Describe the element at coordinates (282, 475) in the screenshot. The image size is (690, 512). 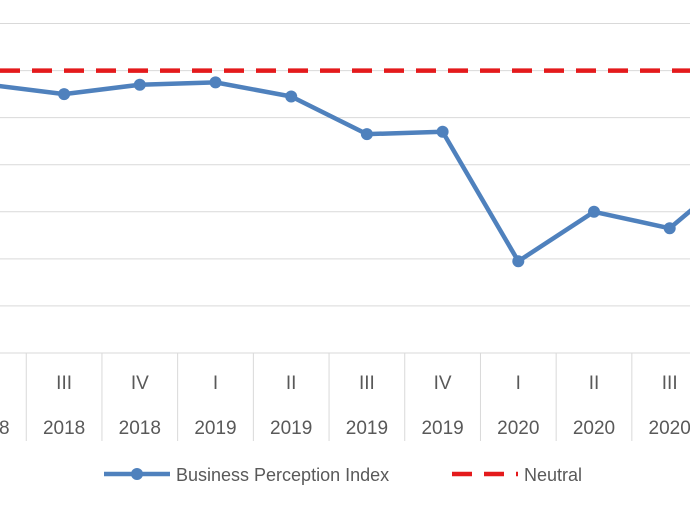
I see `legend-label: Business Perception Index` at that location.